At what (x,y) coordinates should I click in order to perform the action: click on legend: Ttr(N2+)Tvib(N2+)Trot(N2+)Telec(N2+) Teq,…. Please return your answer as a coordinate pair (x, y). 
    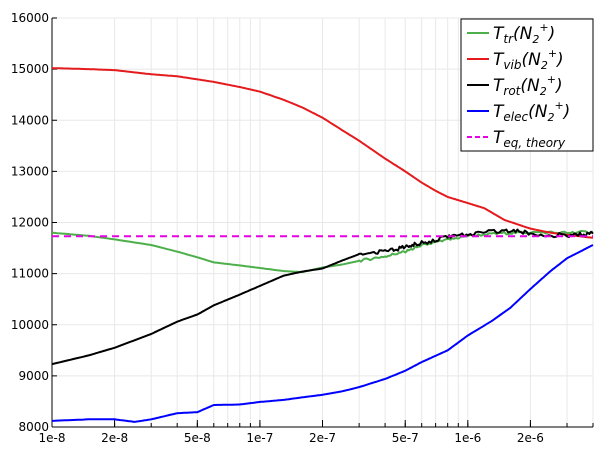
    Looking at the image, I should click on (527, 85).